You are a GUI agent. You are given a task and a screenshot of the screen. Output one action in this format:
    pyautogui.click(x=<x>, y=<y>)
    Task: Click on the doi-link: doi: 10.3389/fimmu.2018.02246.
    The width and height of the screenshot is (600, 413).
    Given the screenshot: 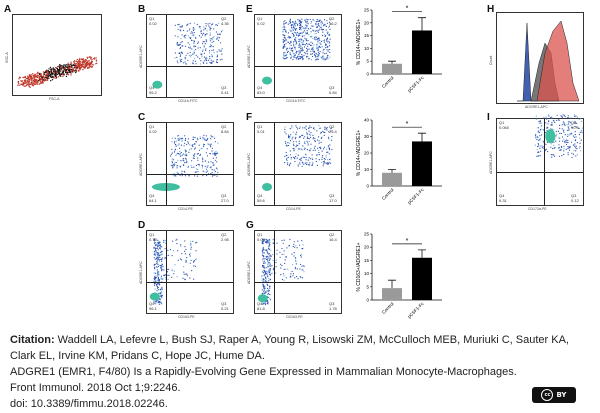 What is the action you would take?
    pyautogui.click(x=89, y=404)
    